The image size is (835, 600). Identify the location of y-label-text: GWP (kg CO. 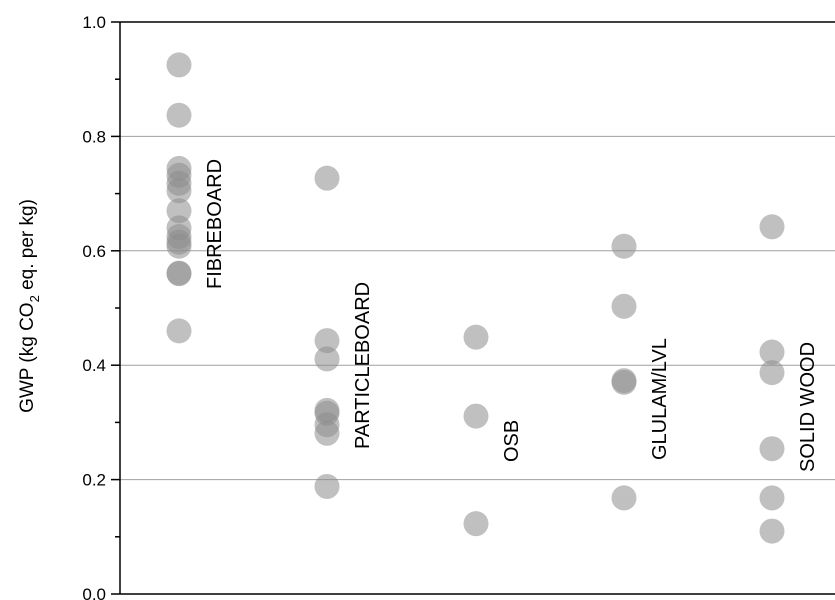
(27, 357).